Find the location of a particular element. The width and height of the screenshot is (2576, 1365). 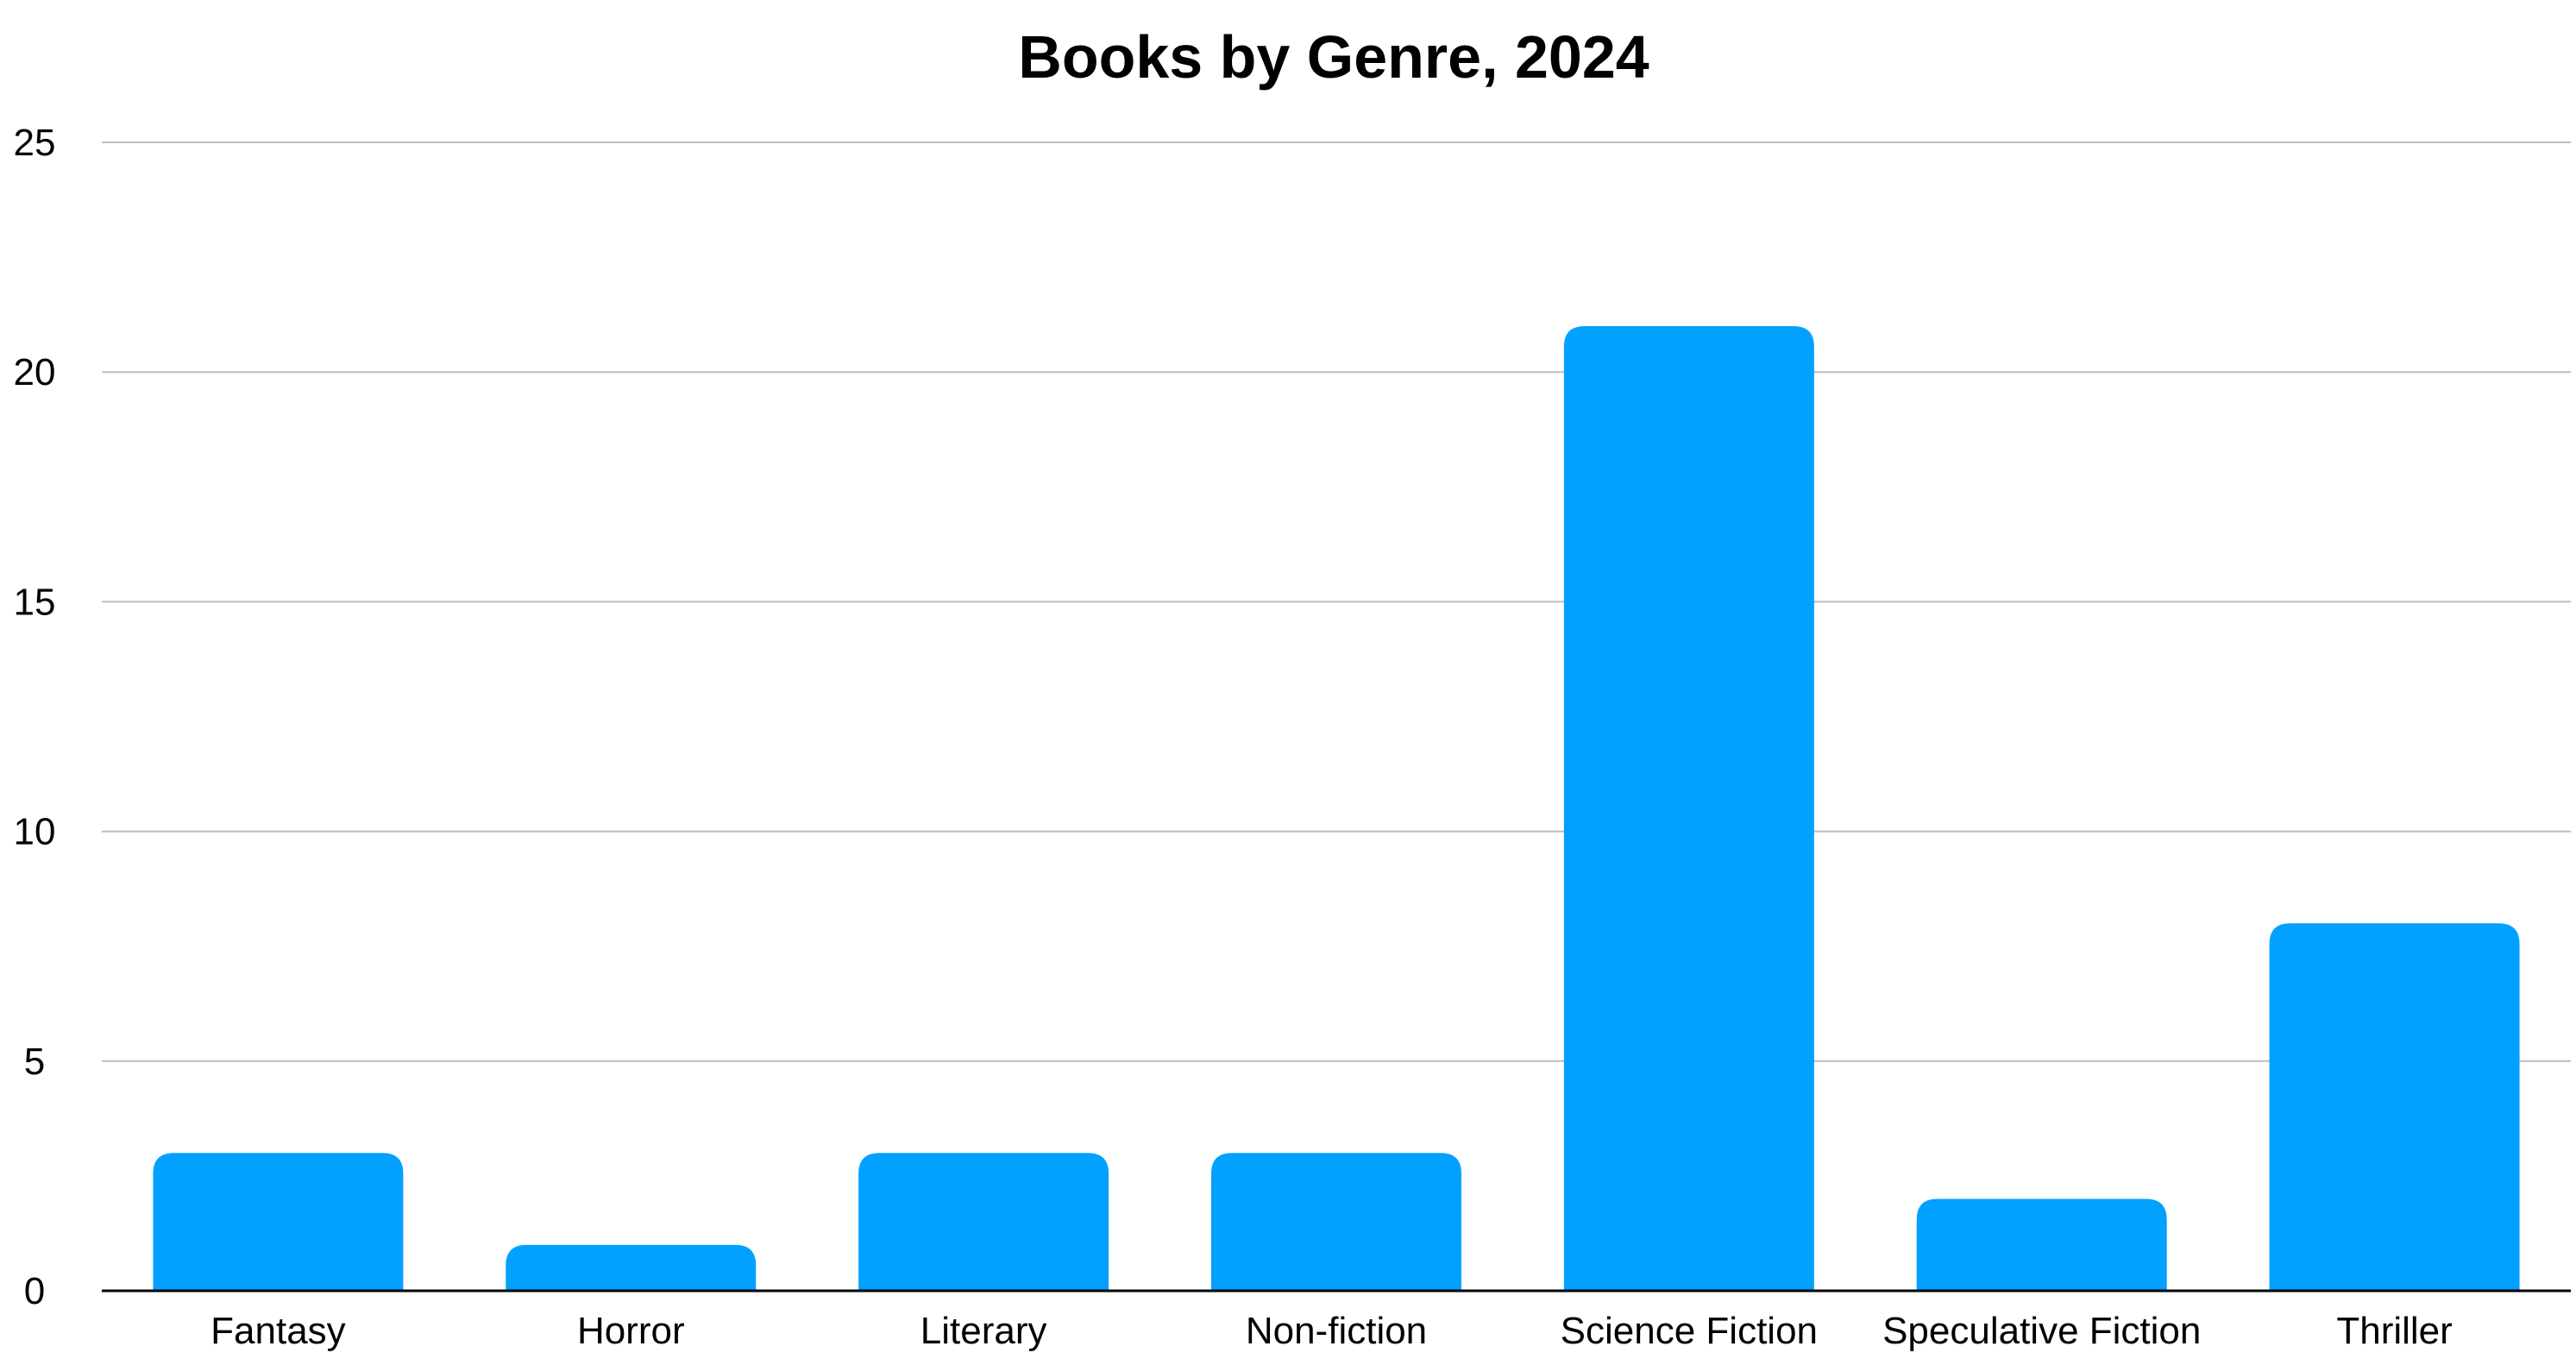

chart-title: Books by Genre, 2024 is located at coordinates (1333, 57).